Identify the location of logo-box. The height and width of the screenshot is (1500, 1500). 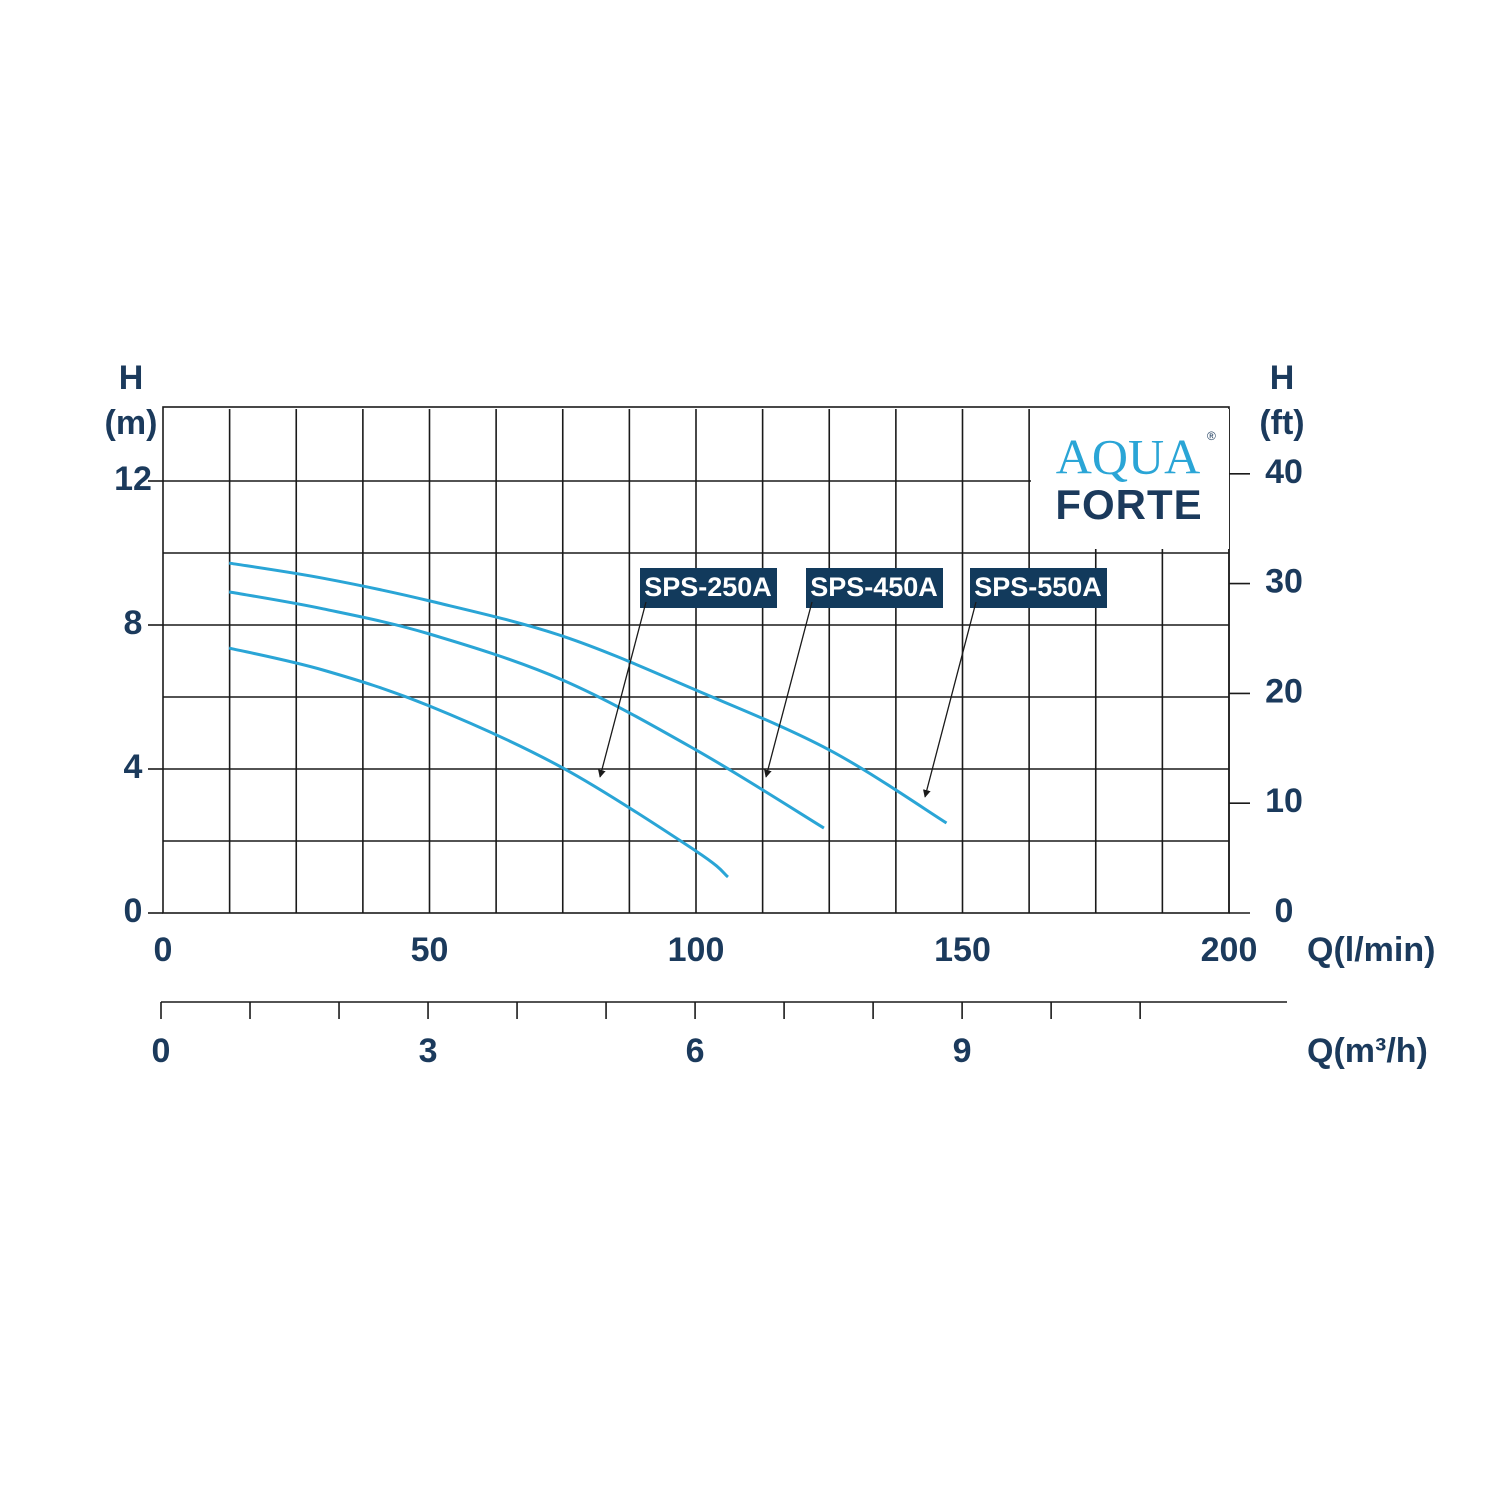
(1130, 479).